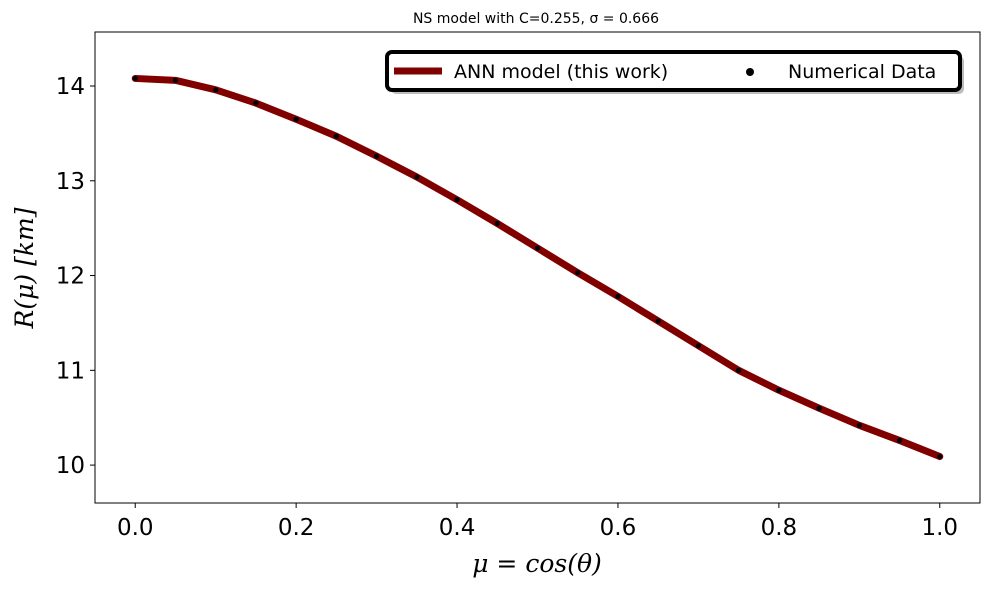  I want to click on x-tick-label: 0.4, so click(457, 528).